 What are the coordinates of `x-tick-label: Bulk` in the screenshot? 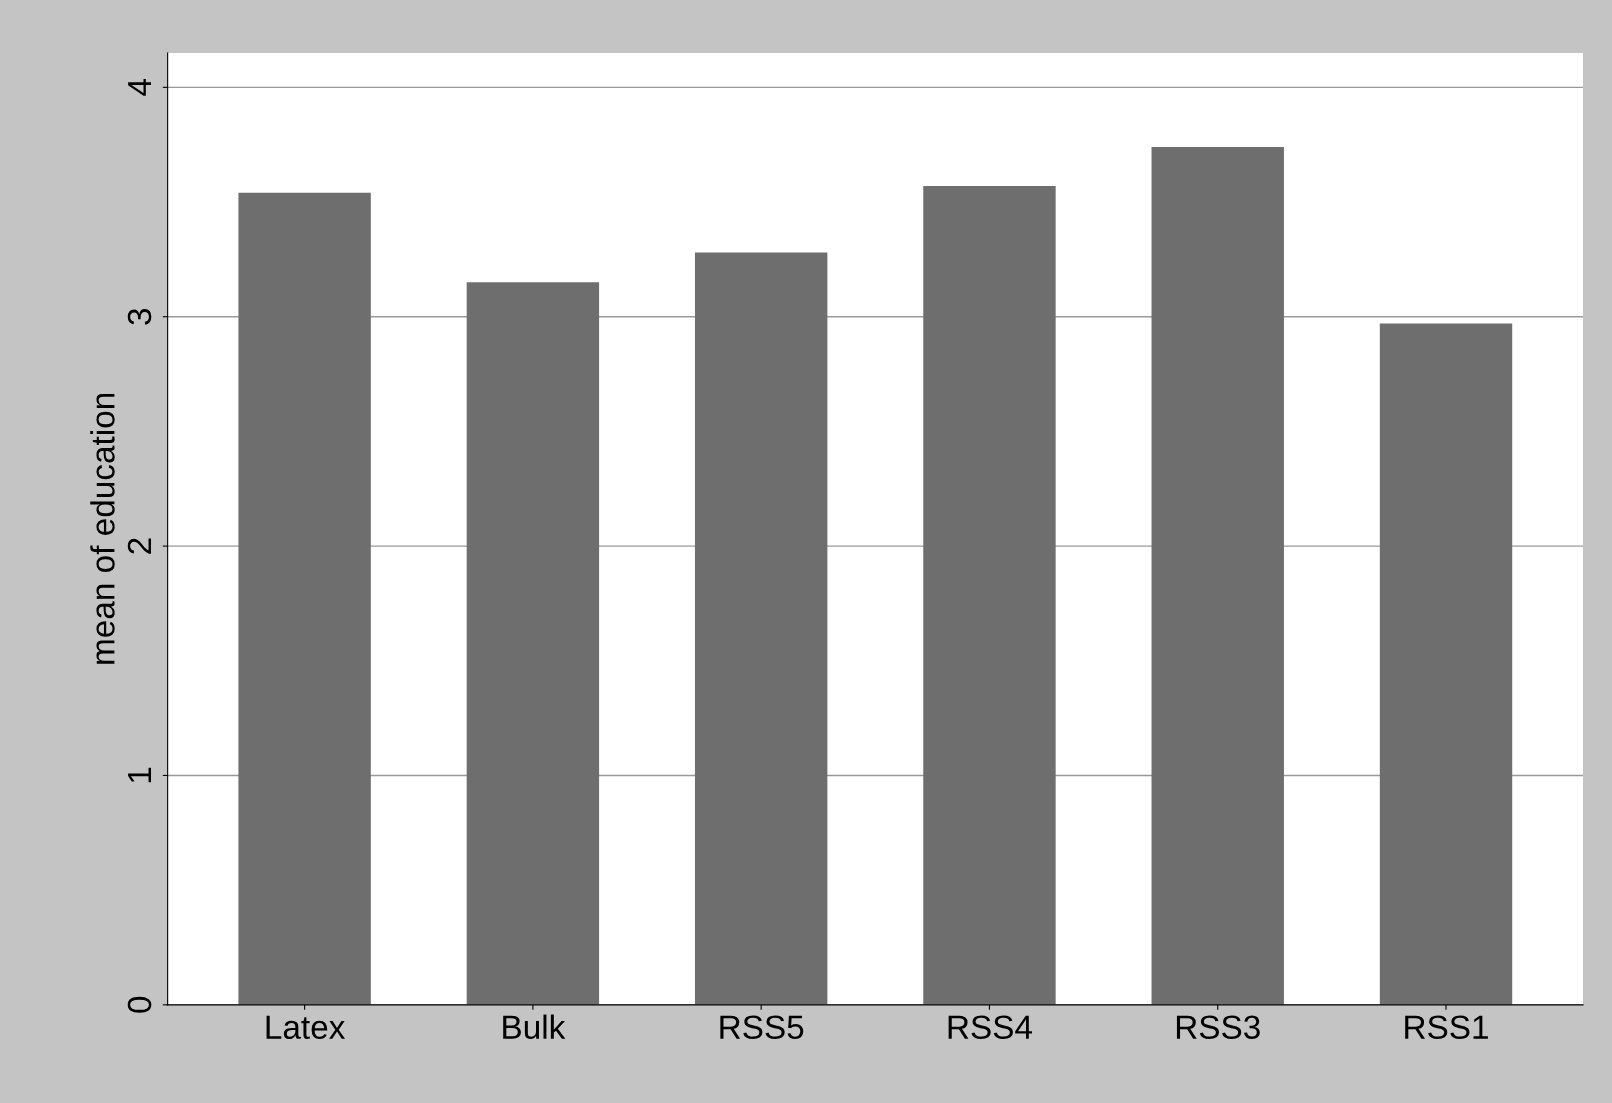 It's located at (534, 1027).